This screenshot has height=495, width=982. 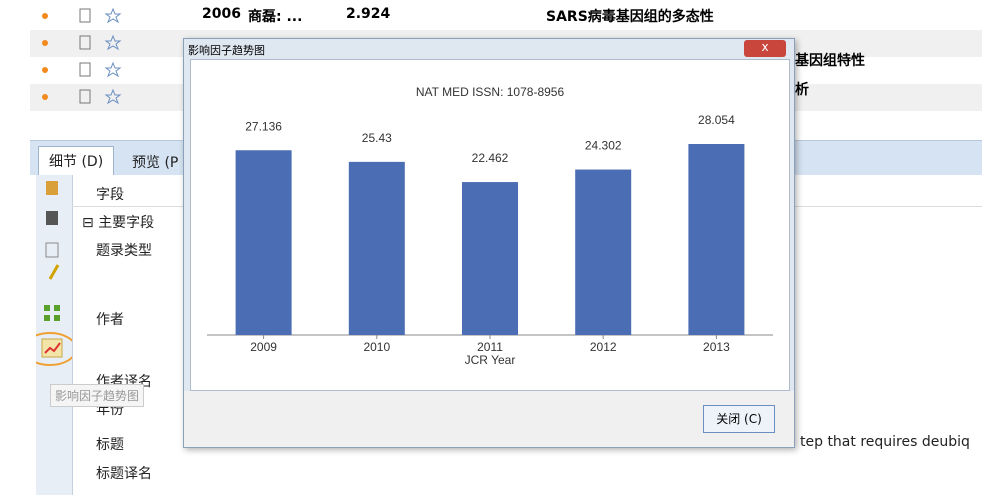 What do you see at coordinates (490, 360) in the screenshot?
I see `x-axis-label: JCR Year` at bounding box center [490, 360].